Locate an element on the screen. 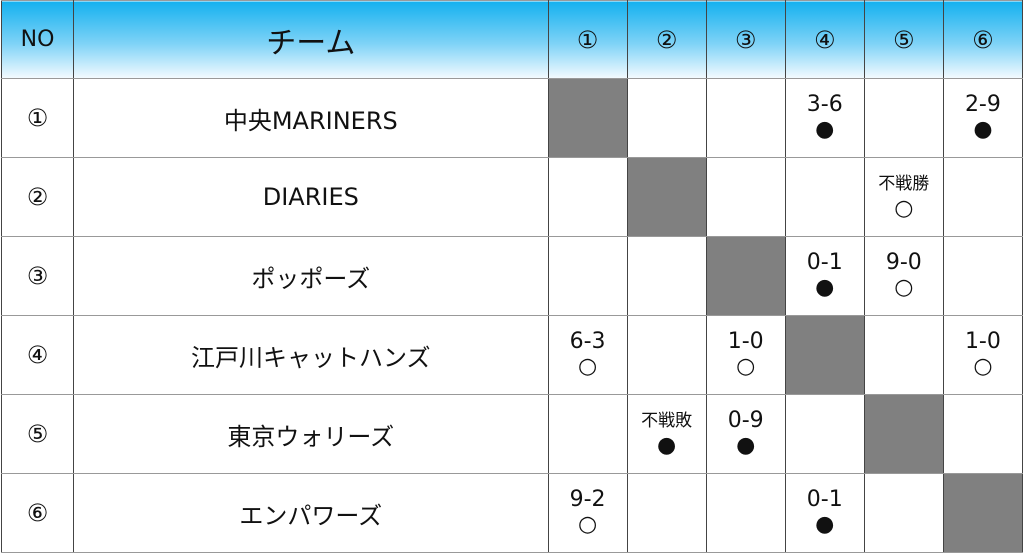 This screenshot has width=1024, height=553. result-cell: 不戦敗 ● is located at coordinates (666, 434).